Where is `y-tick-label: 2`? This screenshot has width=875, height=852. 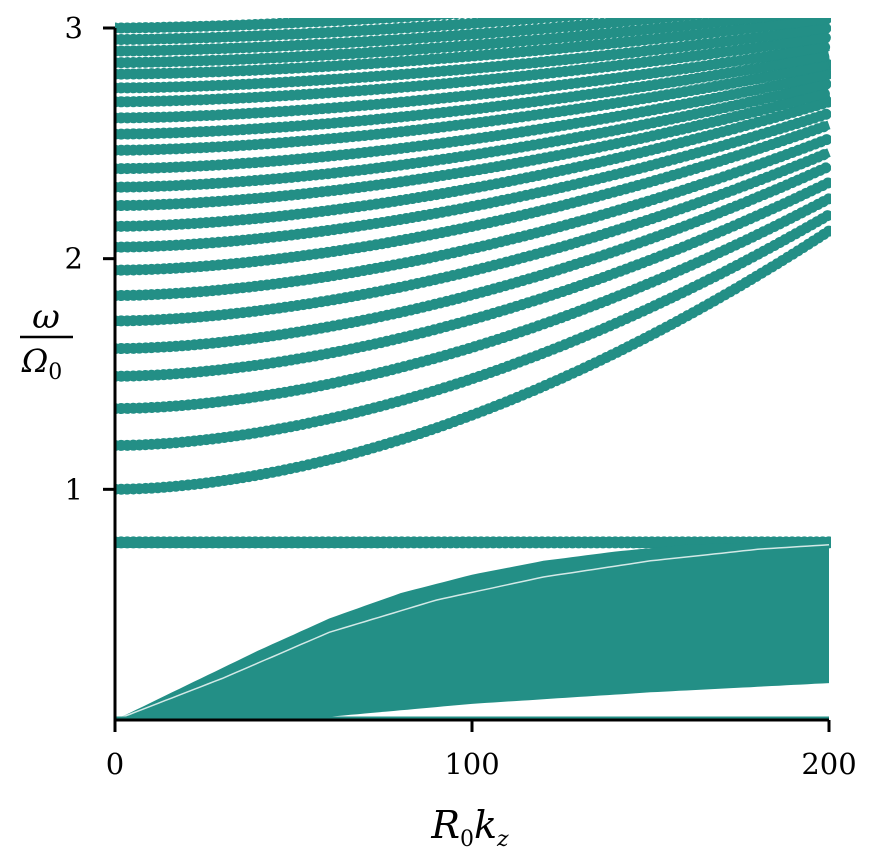
y-tick-label: 2 is located at coordinates (74, 259).